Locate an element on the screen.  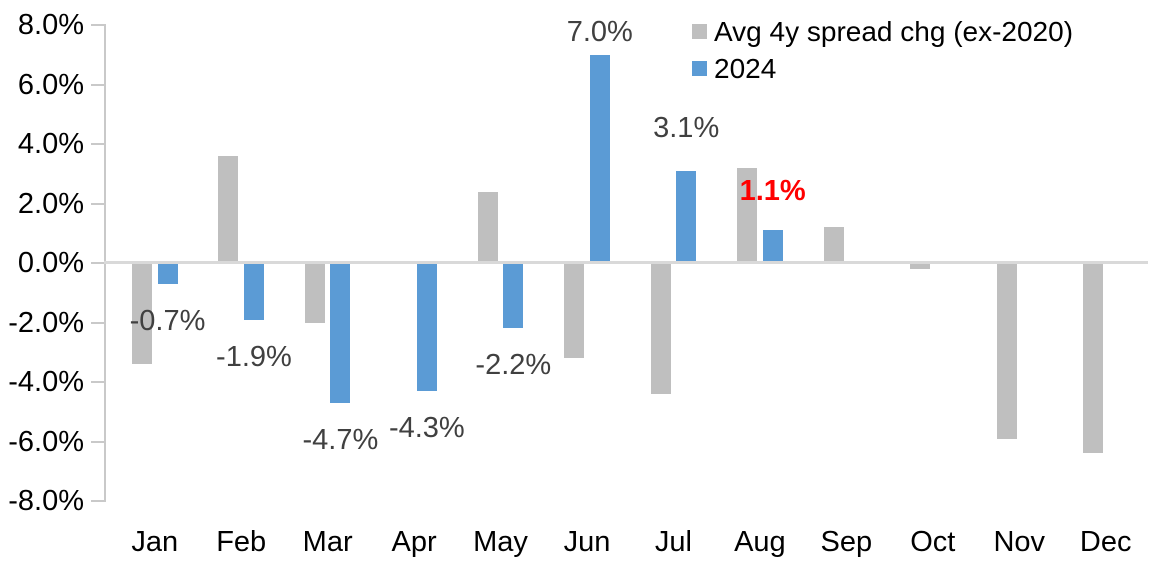
bar-2024-jul is located at coordinates (686, 216).